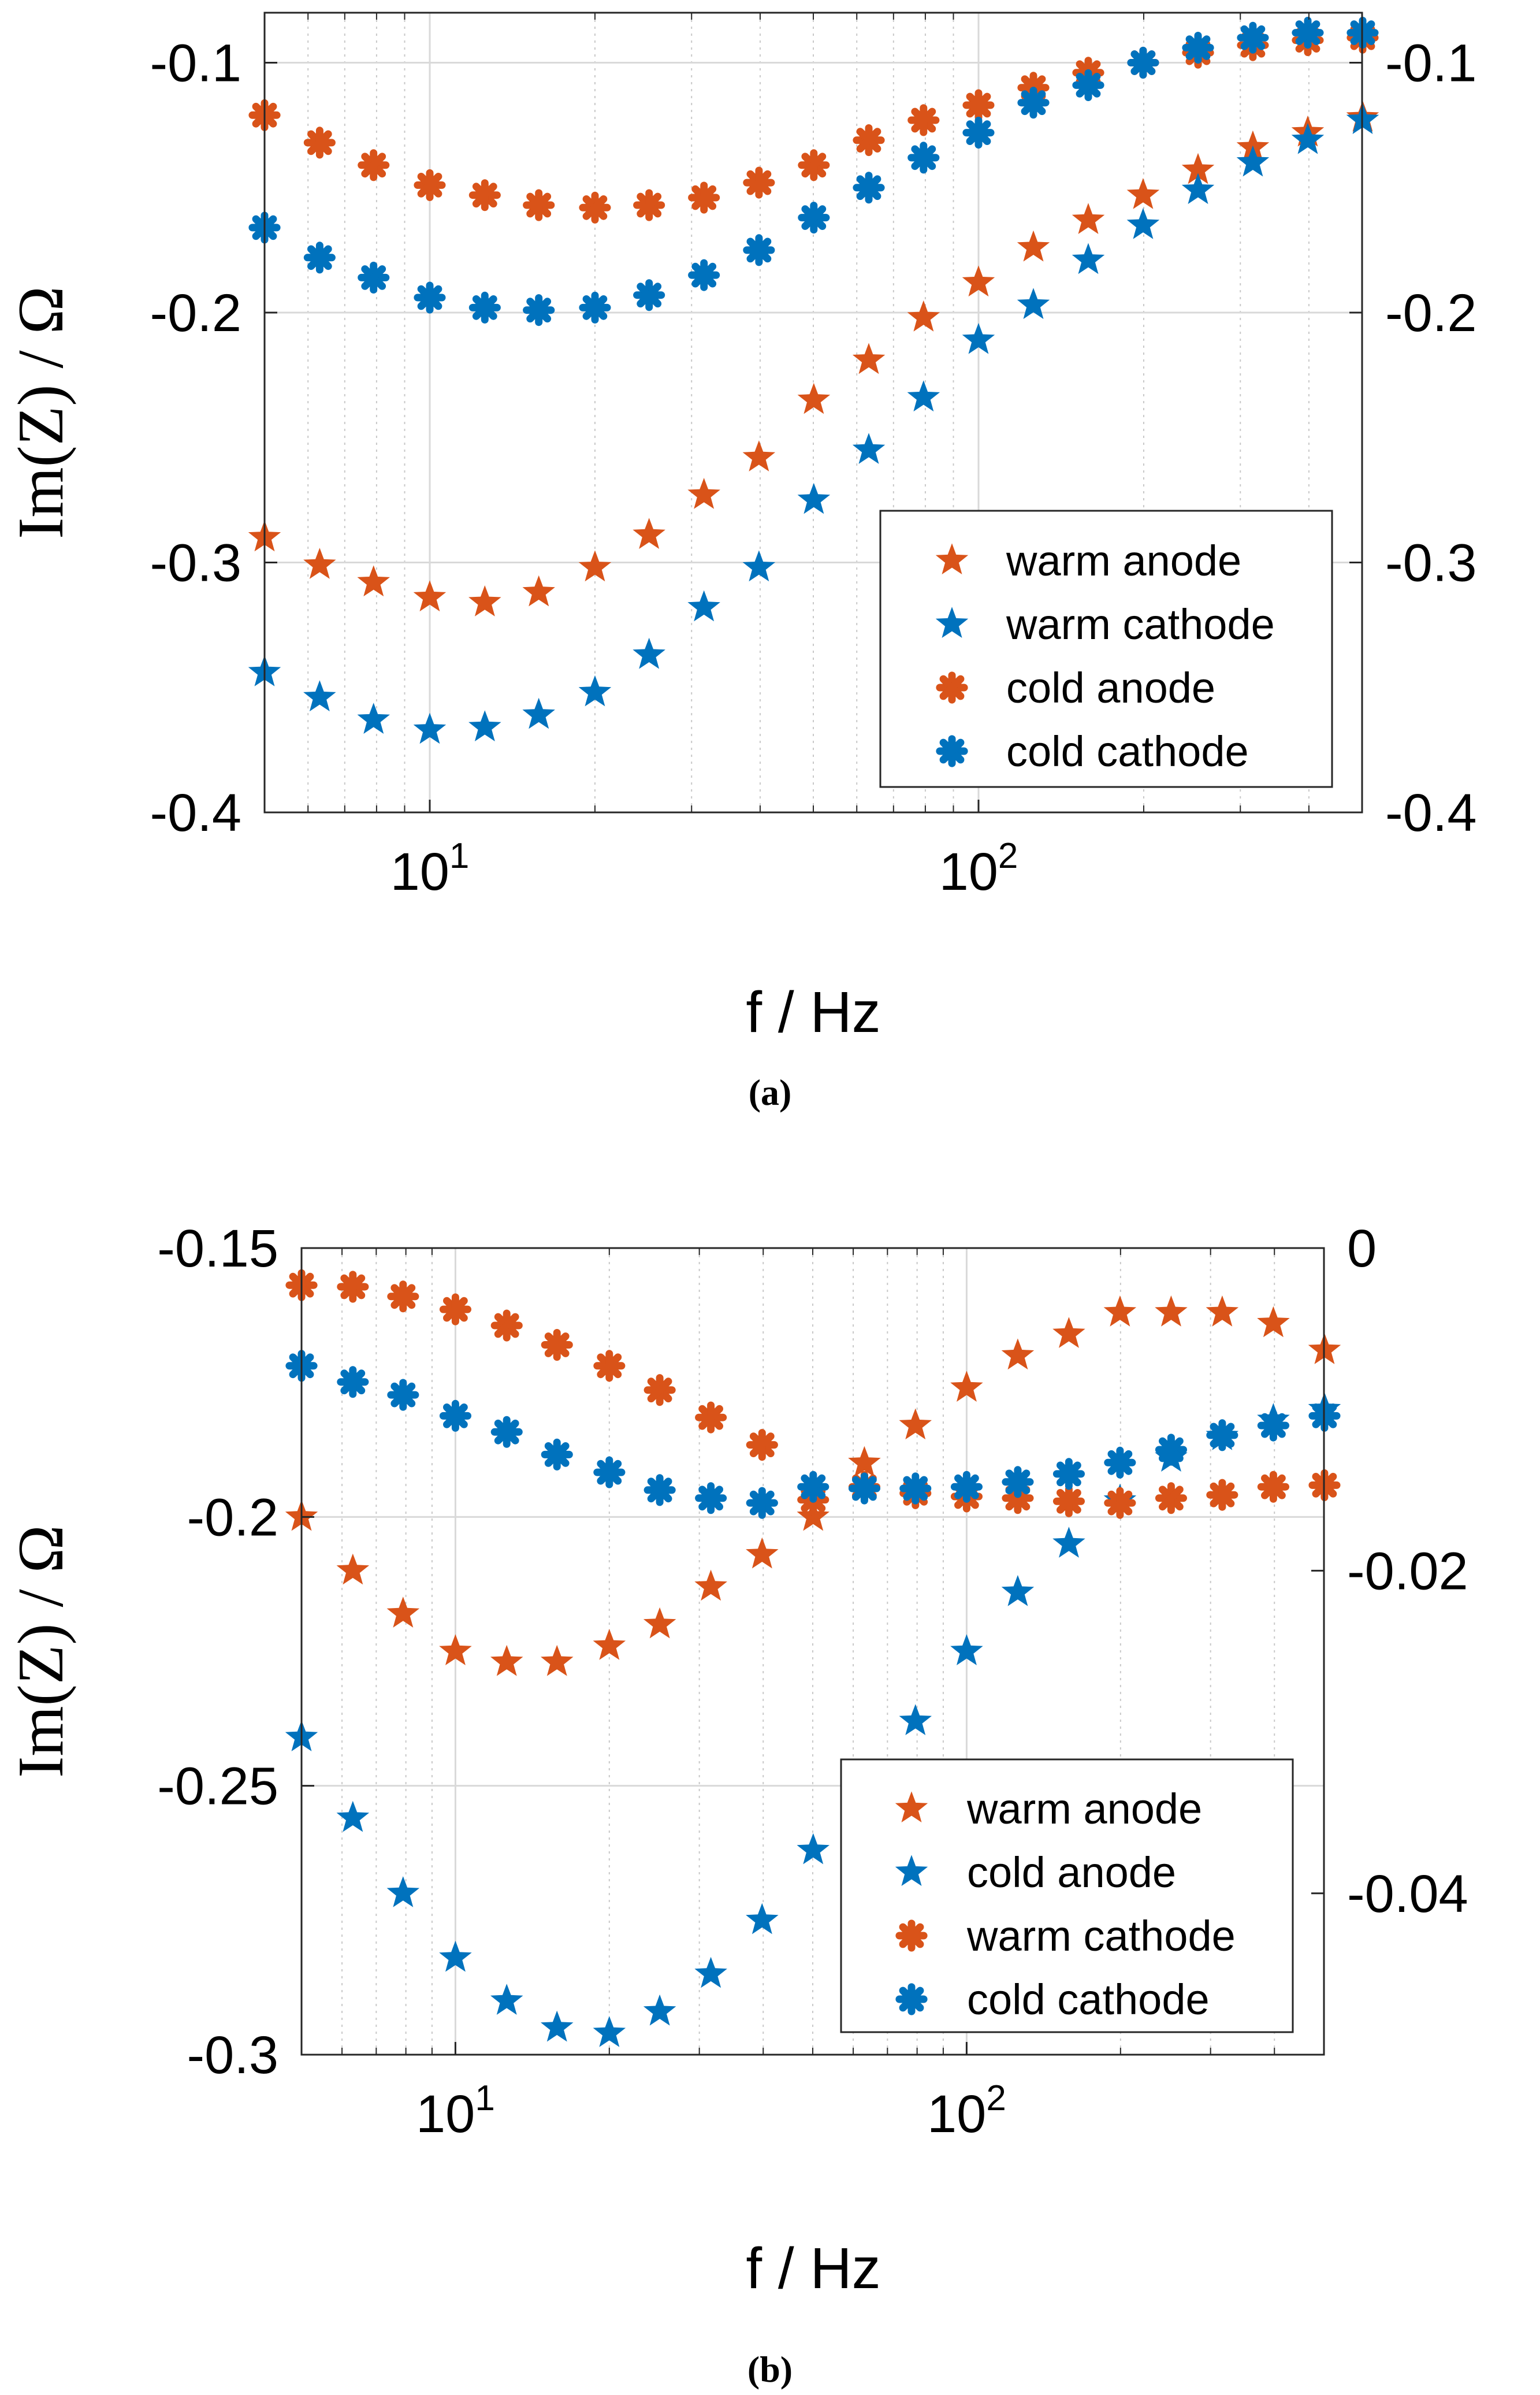 The image size is (1540, 2395). I want to click on b-ytick-label-left: -0.2, so click(232, 1517).